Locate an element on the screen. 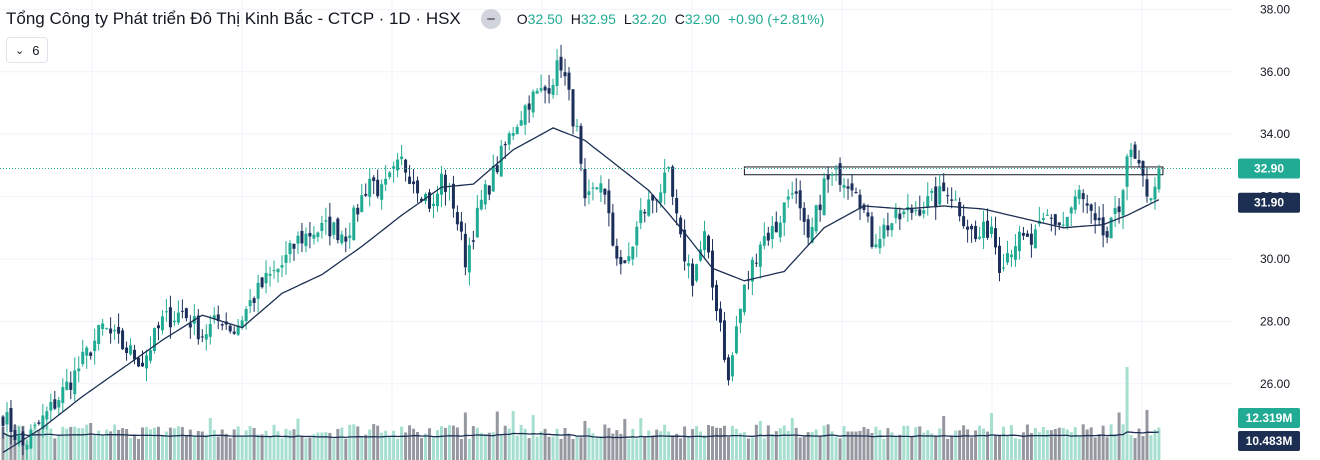  resistance-zone is located at coordinates (953, 171).